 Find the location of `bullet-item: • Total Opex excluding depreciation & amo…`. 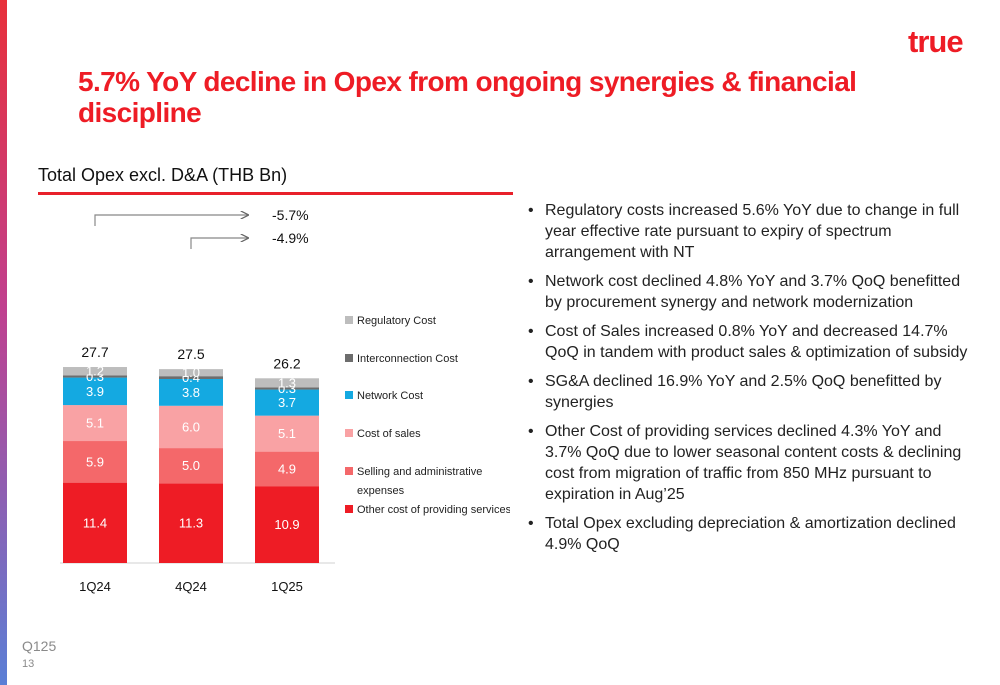

bullet-item: • Total Opex excluding depreciation & amo… is located at coordinates (742, 534).